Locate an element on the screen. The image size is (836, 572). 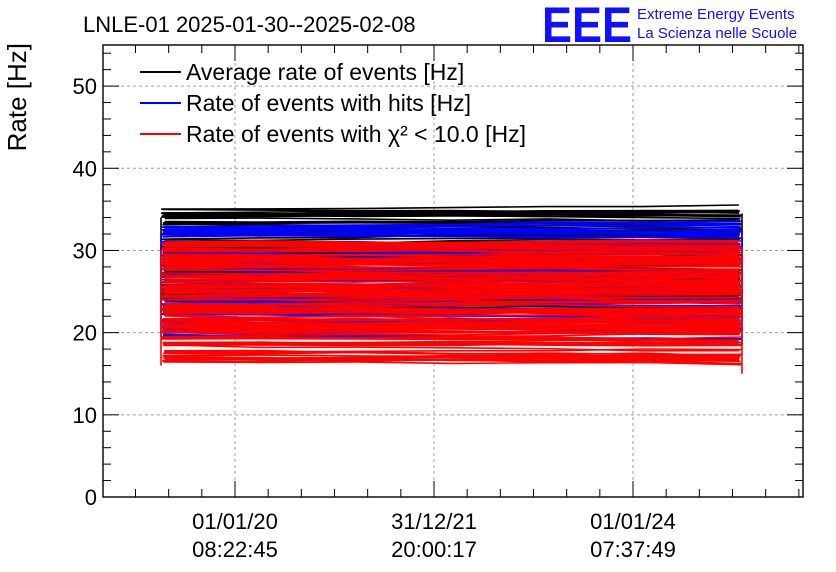
x-tick-label-time: 20:00:17 is located at coordinates (434, 549).